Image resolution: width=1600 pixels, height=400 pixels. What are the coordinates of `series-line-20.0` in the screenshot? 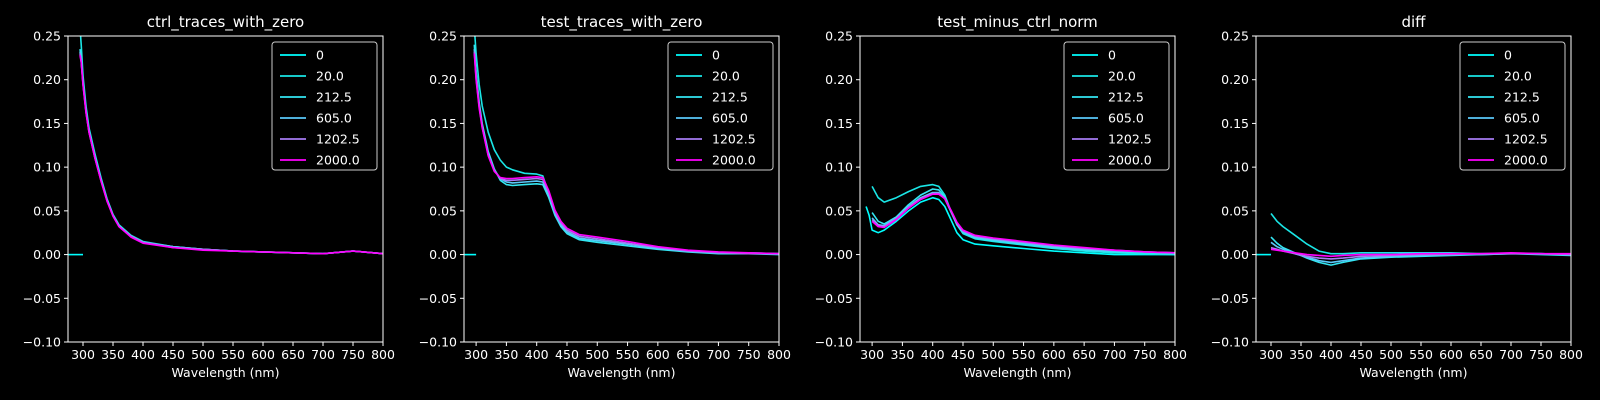 It's located at (1420, 234).